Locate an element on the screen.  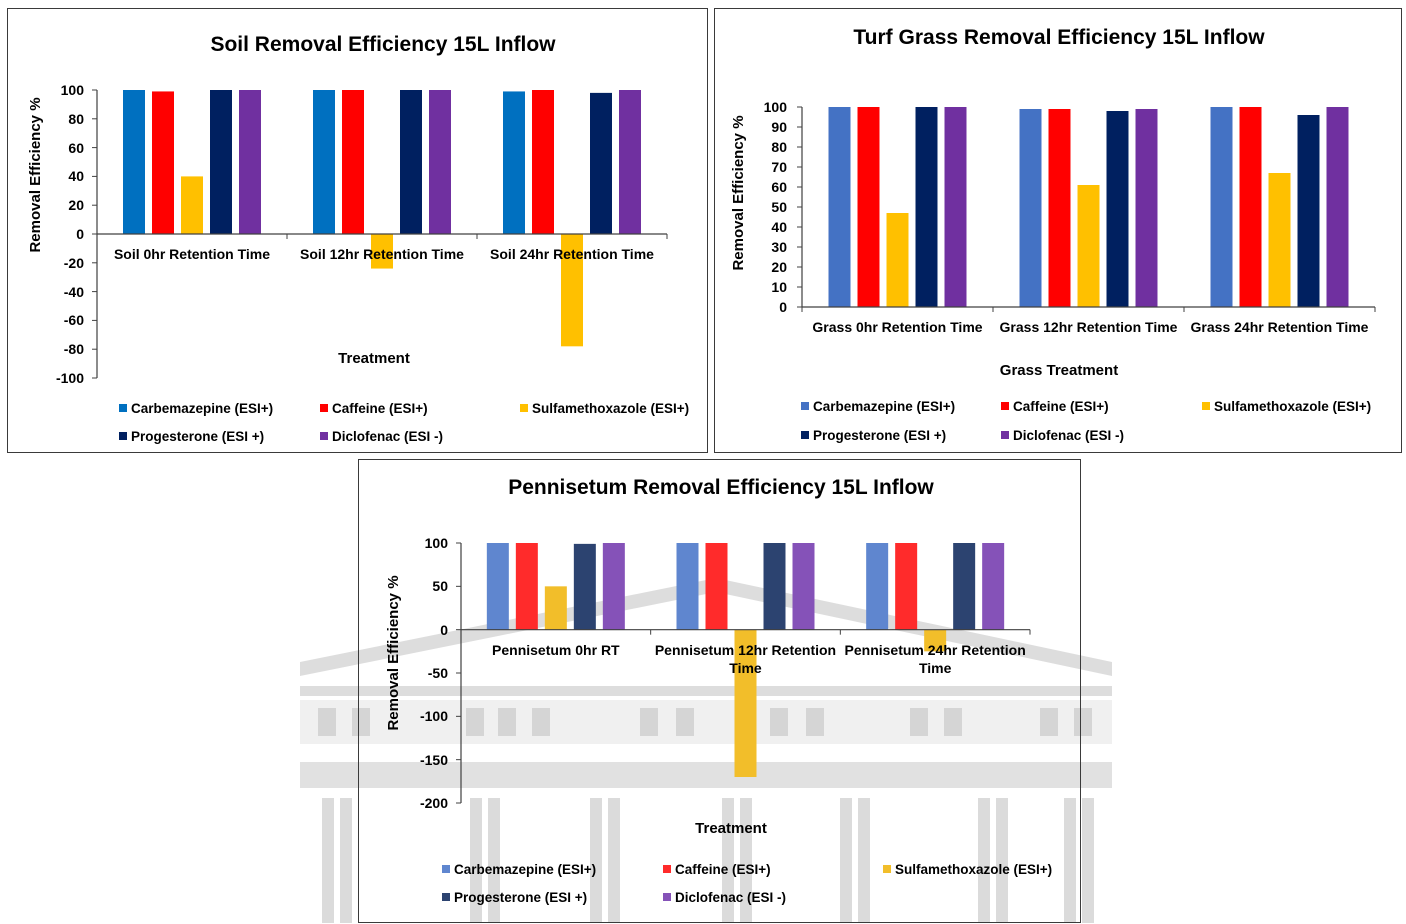
y-tick-label: -60 is located at coordinates (73, 320).